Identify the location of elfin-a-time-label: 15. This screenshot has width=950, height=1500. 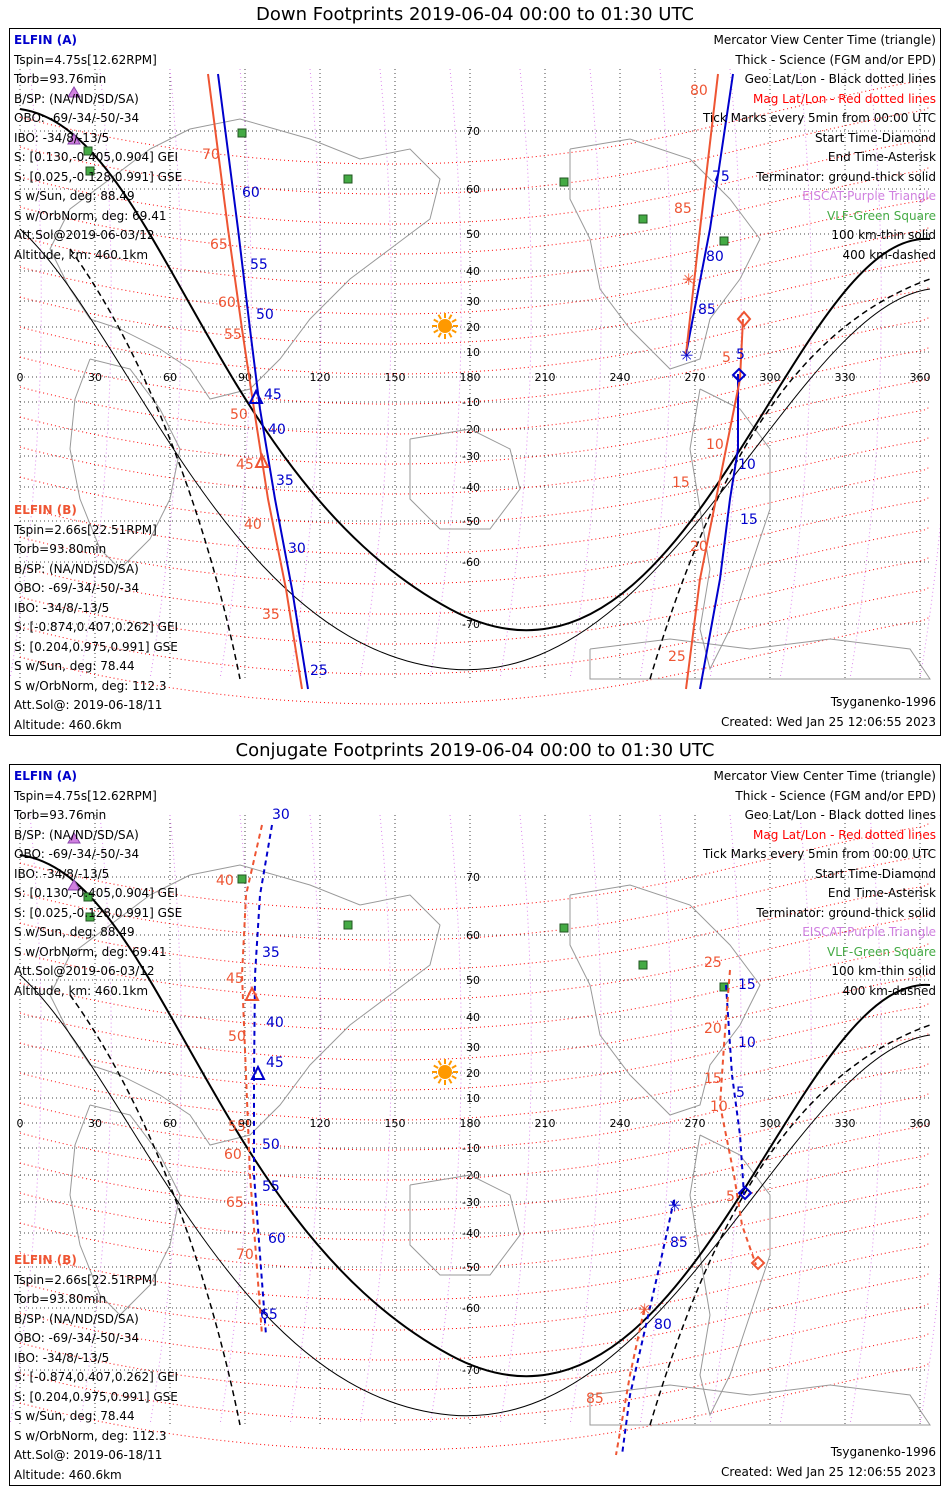
(747, 985).